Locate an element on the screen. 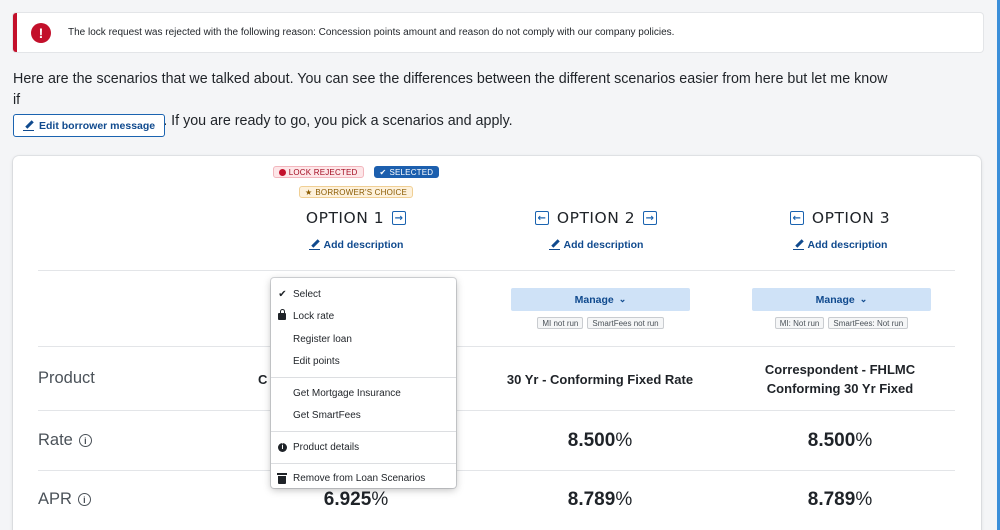  product-divider is located at coordinates (496, 410).